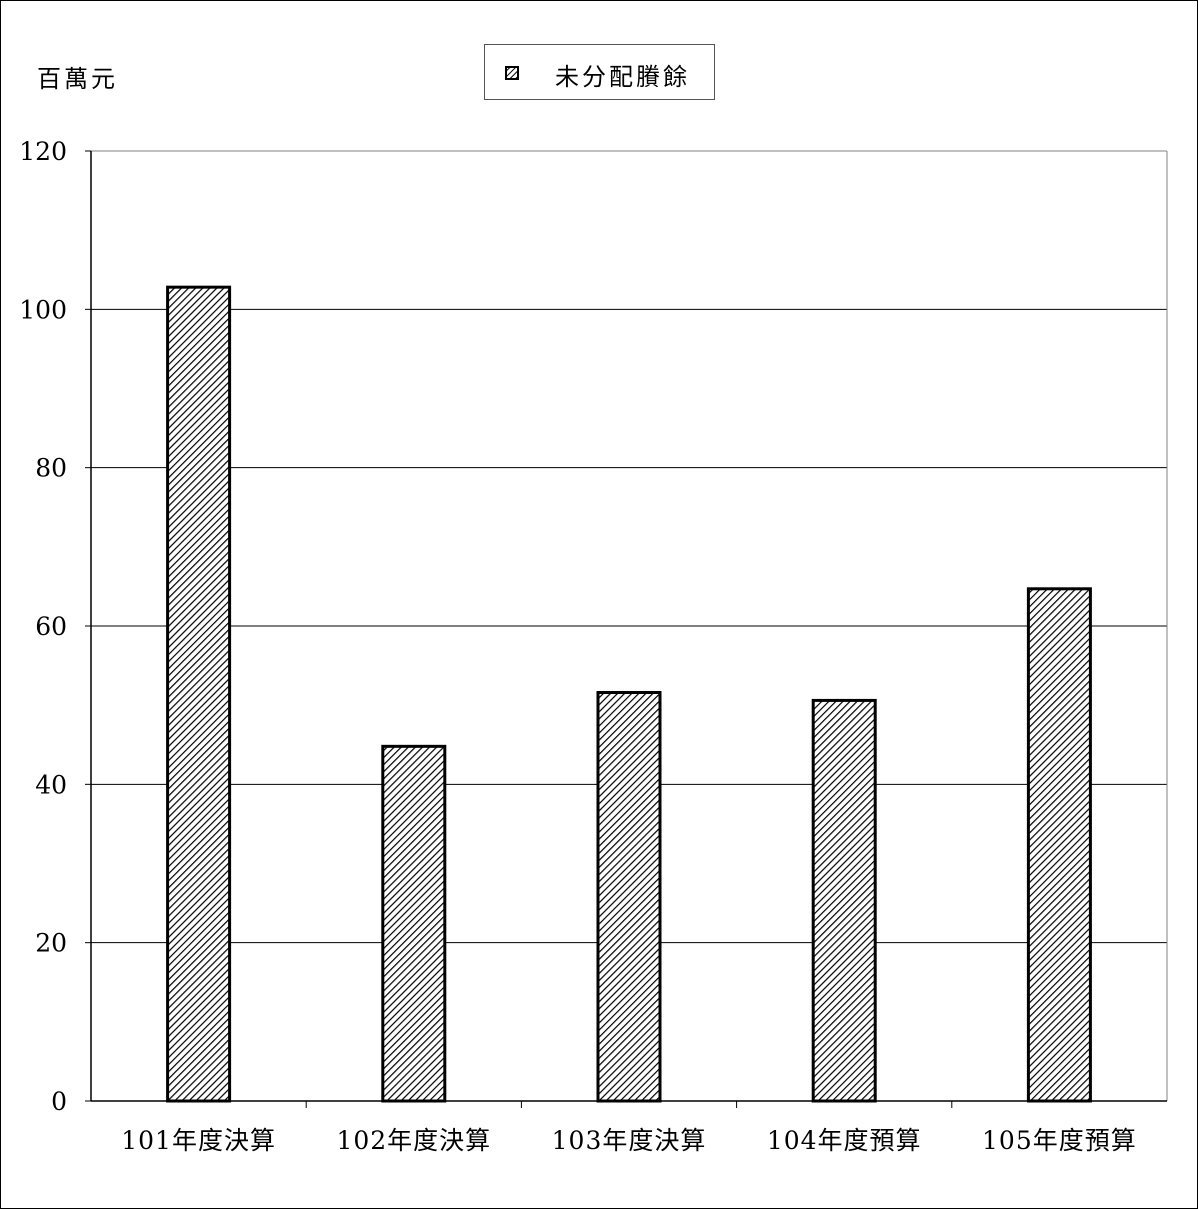  I want to click on legend-label: 未分配賸餘, so click(622, 77).